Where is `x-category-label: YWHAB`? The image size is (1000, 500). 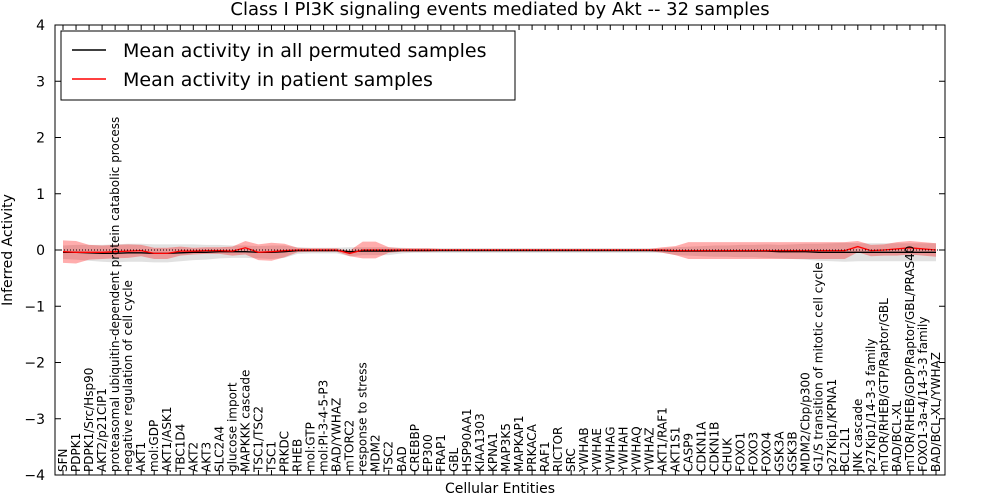
x-category-label: YWHAB is located at coordinates (584, 450).